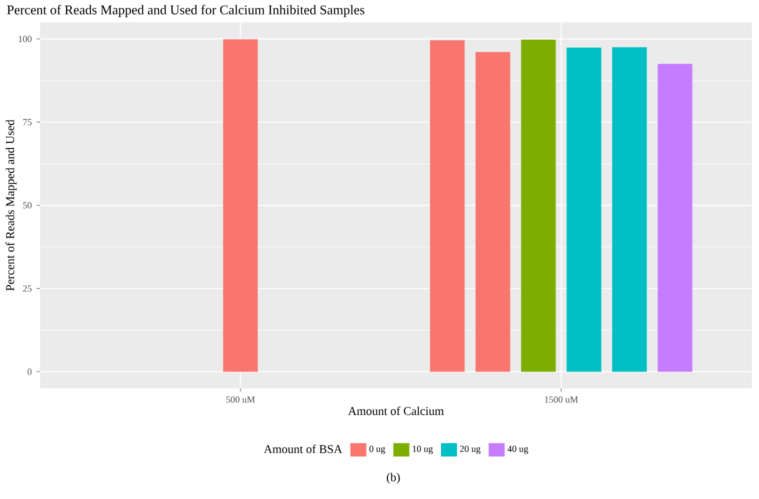 Image resolution: width=759 pixels, height=499 pixels. Describe the element at coordinates (393, 478) in the screenshot. I see `text: (b)` at that location.